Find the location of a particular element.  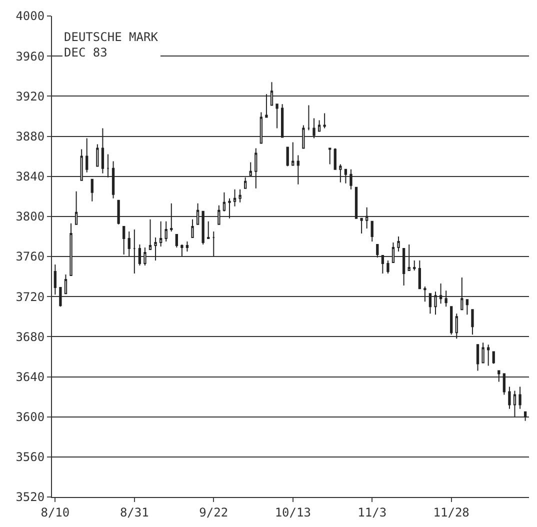

y-tick-label: 3640 is located at coordinates (30, 377).